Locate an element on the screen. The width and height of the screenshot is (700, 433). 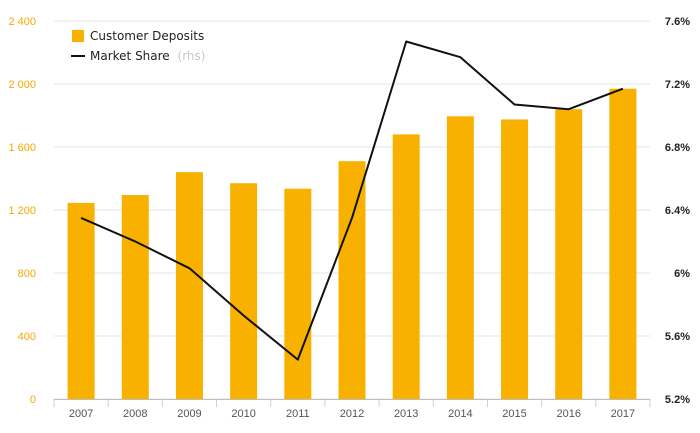
legend: Customer Deposits Market Share (rhs) is located at coordinates (138, 46).